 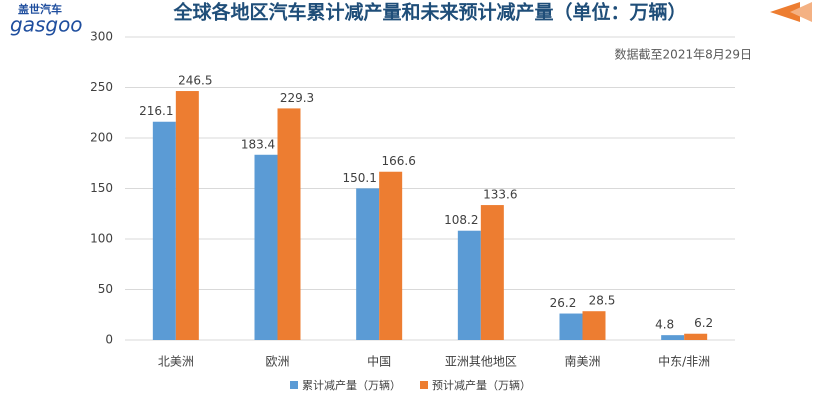 I want to click on x-tick-label: 中东/非洲, so click(x=684, y=361).